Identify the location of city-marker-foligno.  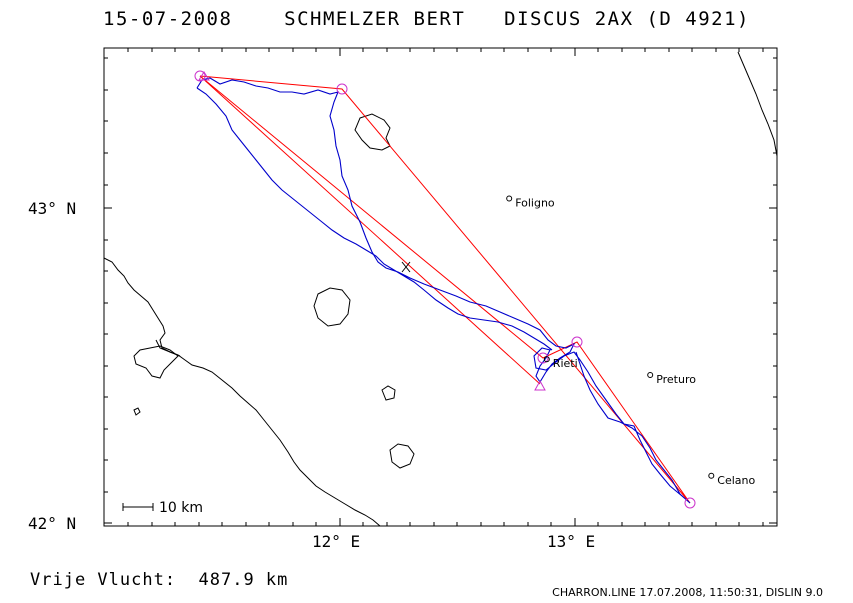
(509, 198).